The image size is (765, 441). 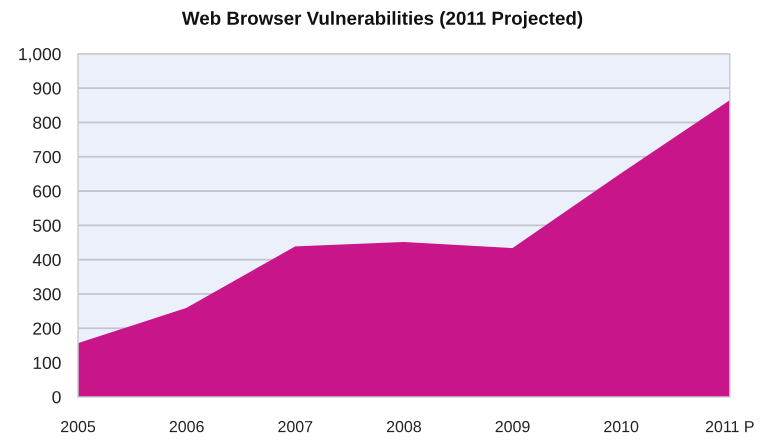 What do you see at coordinates (47, 226) in the screenshot?
I see `y-tick-label: 500` at bounding box center [47, 226].